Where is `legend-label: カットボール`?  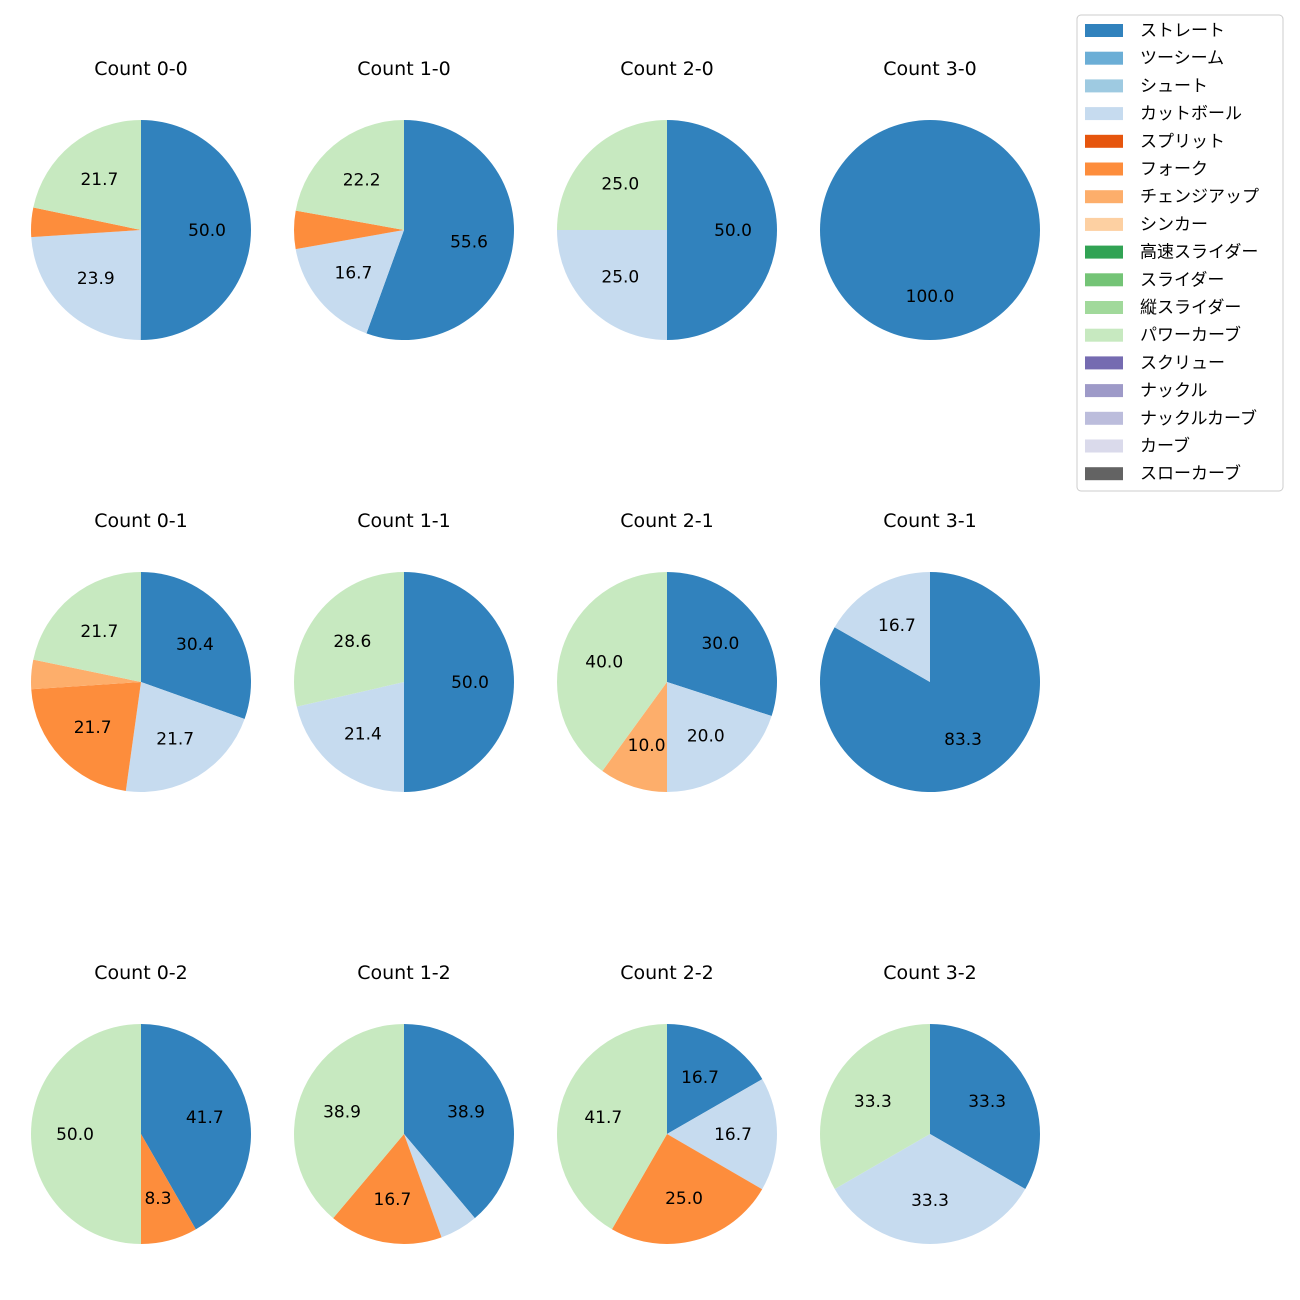
legend-label: カットボール is located at coordinates (1191, 114).